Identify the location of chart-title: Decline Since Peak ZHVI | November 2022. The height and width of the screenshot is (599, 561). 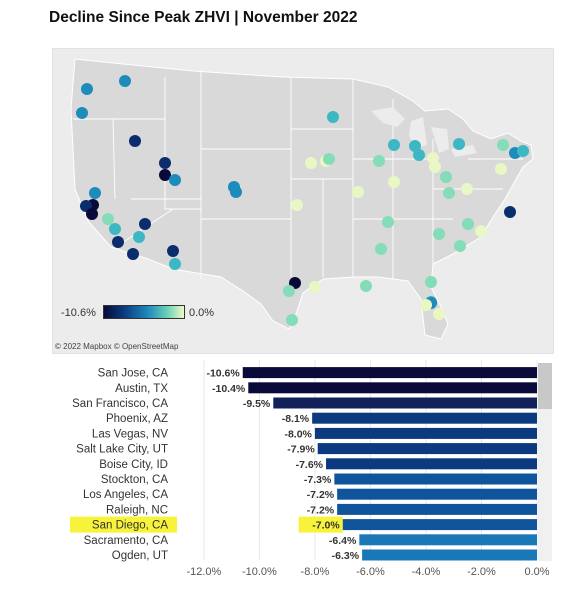
(203, 17).